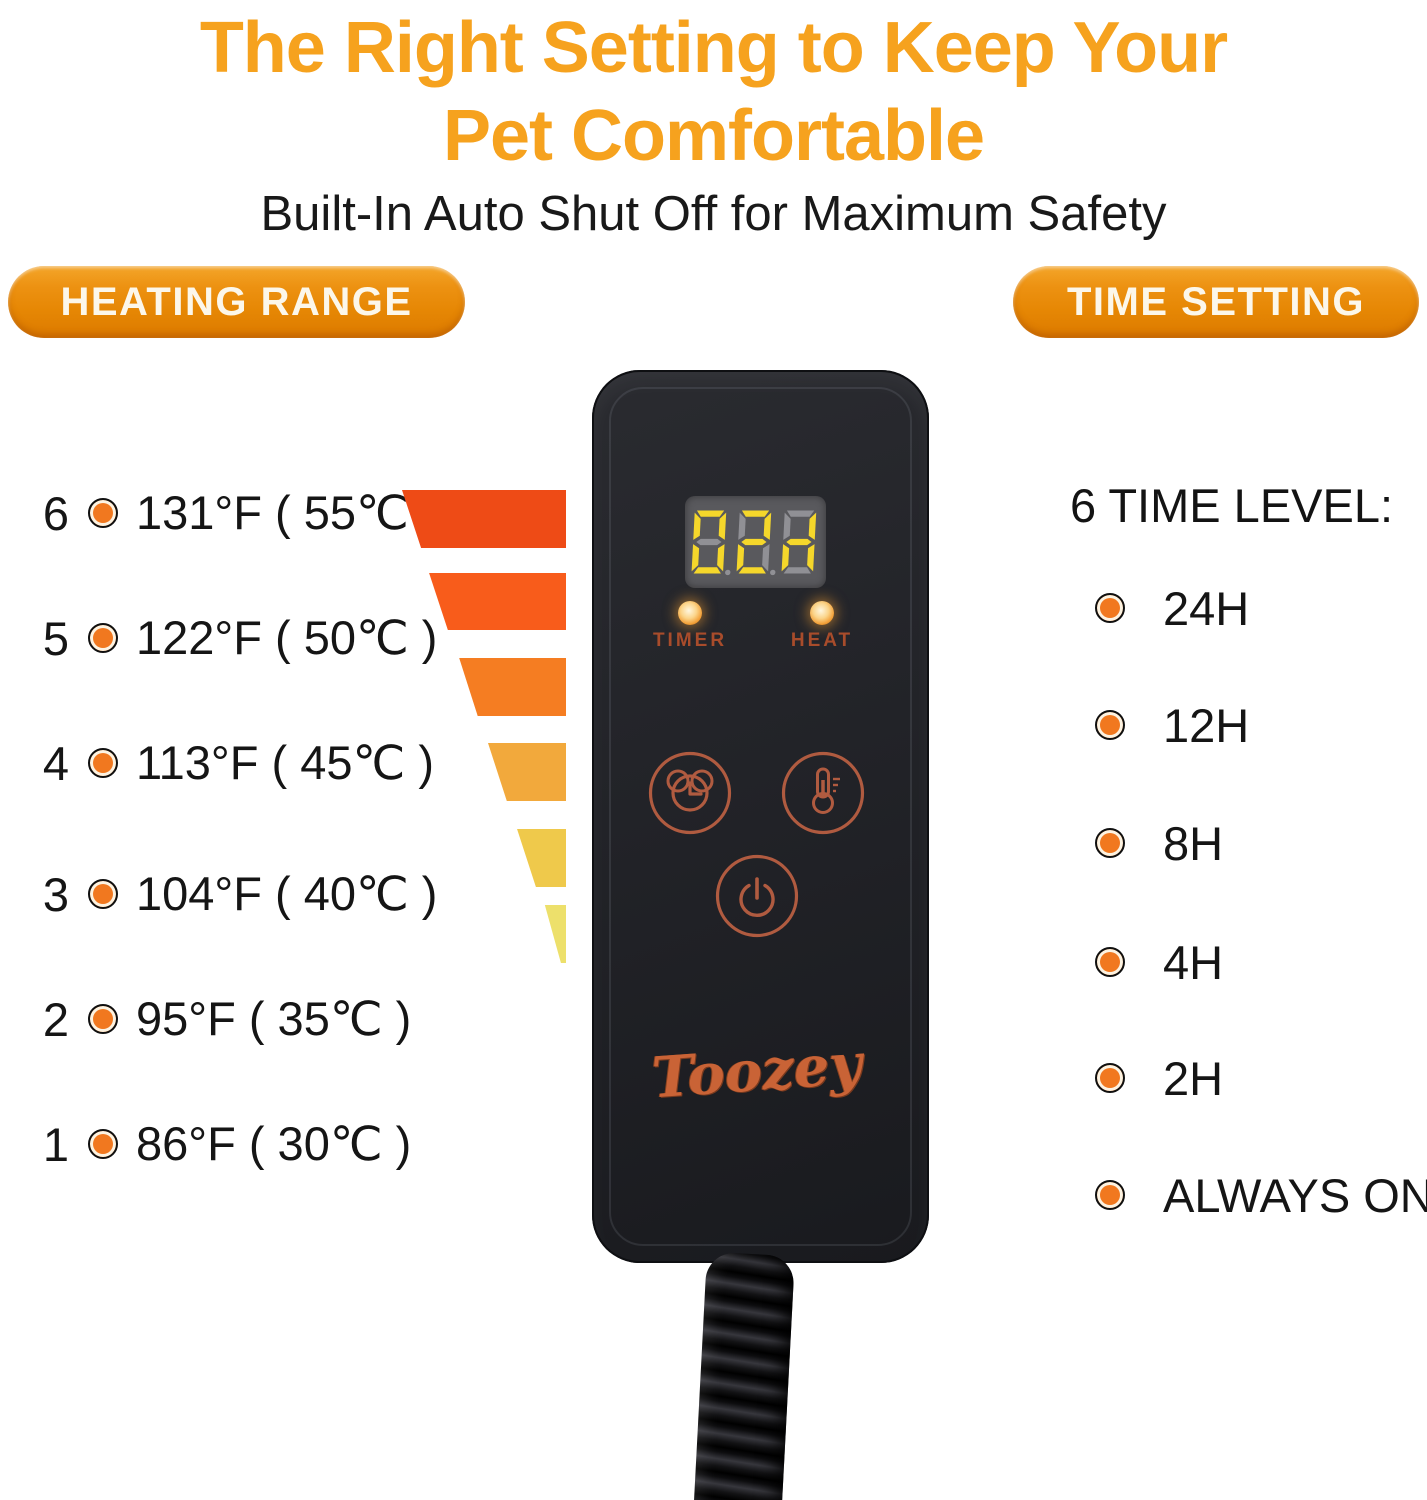 This screenshot has width=1427, height=1500. I want to click on time-setting-badge: TIME SETTING, so click(1216, 302).